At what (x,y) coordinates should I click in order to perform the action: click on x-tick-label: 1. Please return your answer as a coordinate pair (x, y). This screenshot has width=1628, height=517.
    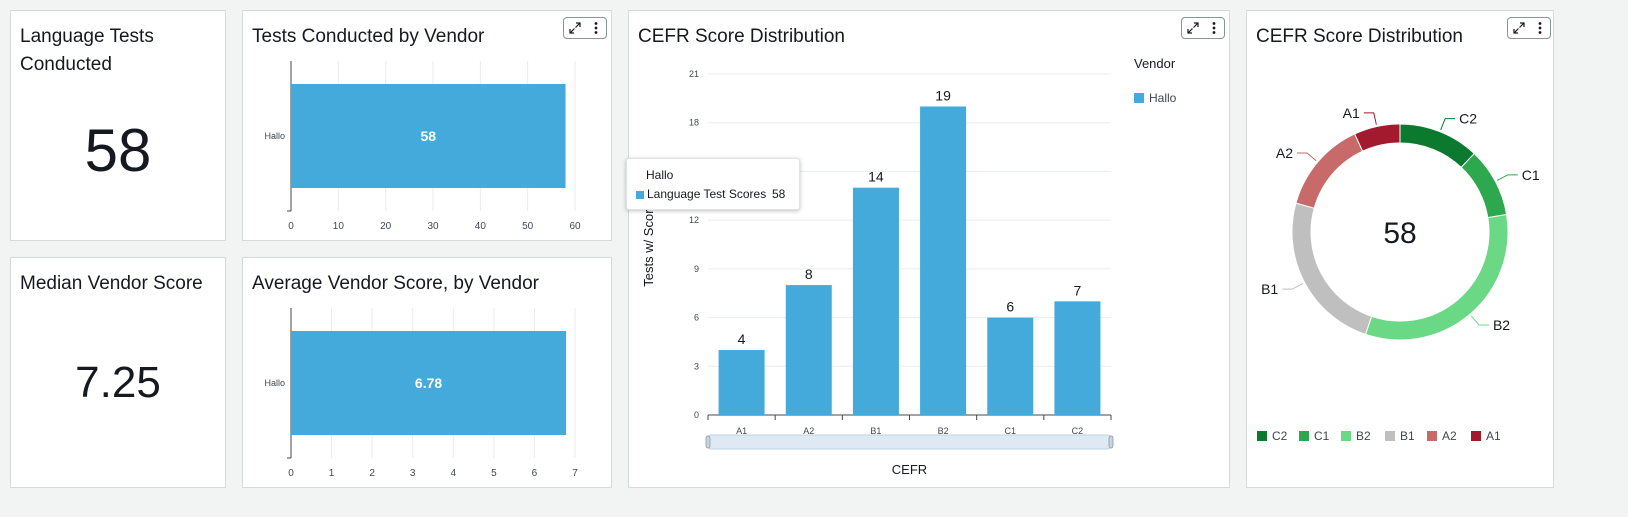
    Looking at the image, I should click on (332, 473).